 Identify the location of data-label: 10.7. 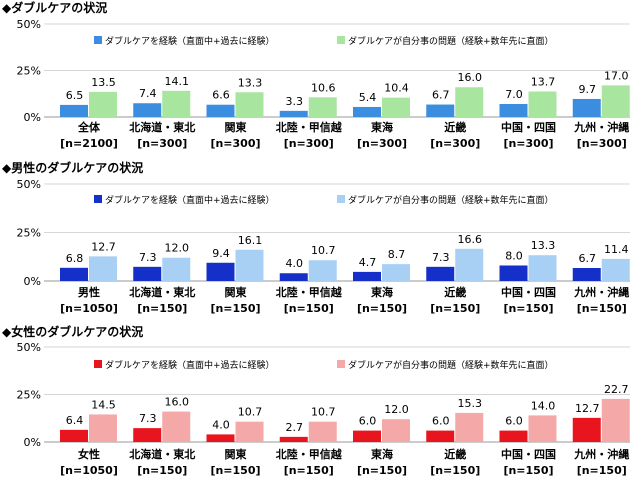
(323, 250).